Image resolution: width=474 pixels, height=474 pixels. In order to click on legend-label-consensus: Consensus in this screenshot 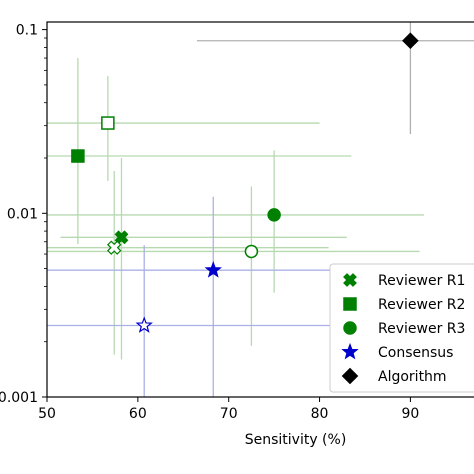, I will do `click(415, 353)`.